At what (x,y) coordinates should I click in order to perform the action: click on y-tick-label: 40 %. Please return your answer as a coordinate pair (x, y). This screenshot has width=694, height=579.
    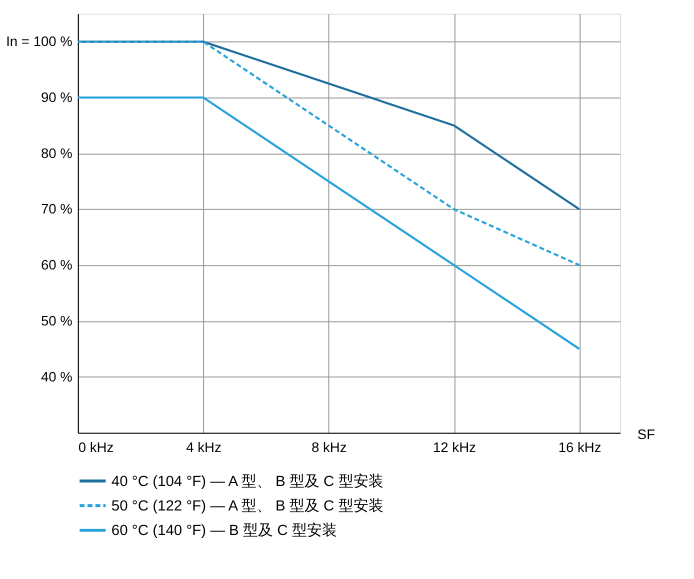
    Looking at the image, I should click on (56, 376).